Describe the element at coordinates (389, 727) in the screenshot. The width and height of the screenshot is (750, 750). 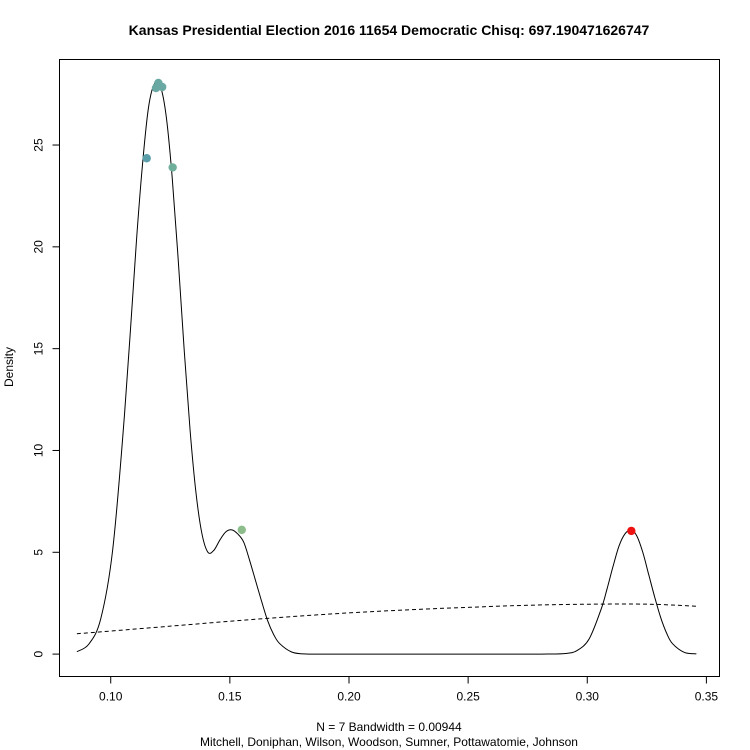
I see `x-axis-label: N = 7 Bandwidth = 0.00944` at that location.